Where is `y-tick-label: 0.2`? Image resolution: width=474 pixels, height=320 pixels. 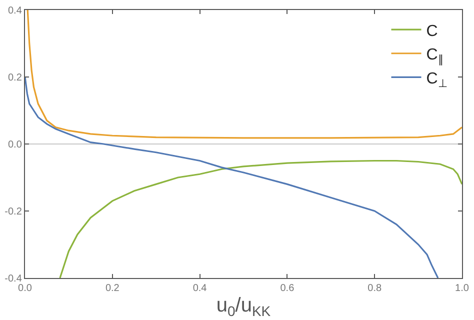 y-tick-label: 0.2 is located at coordinates (15, 78).